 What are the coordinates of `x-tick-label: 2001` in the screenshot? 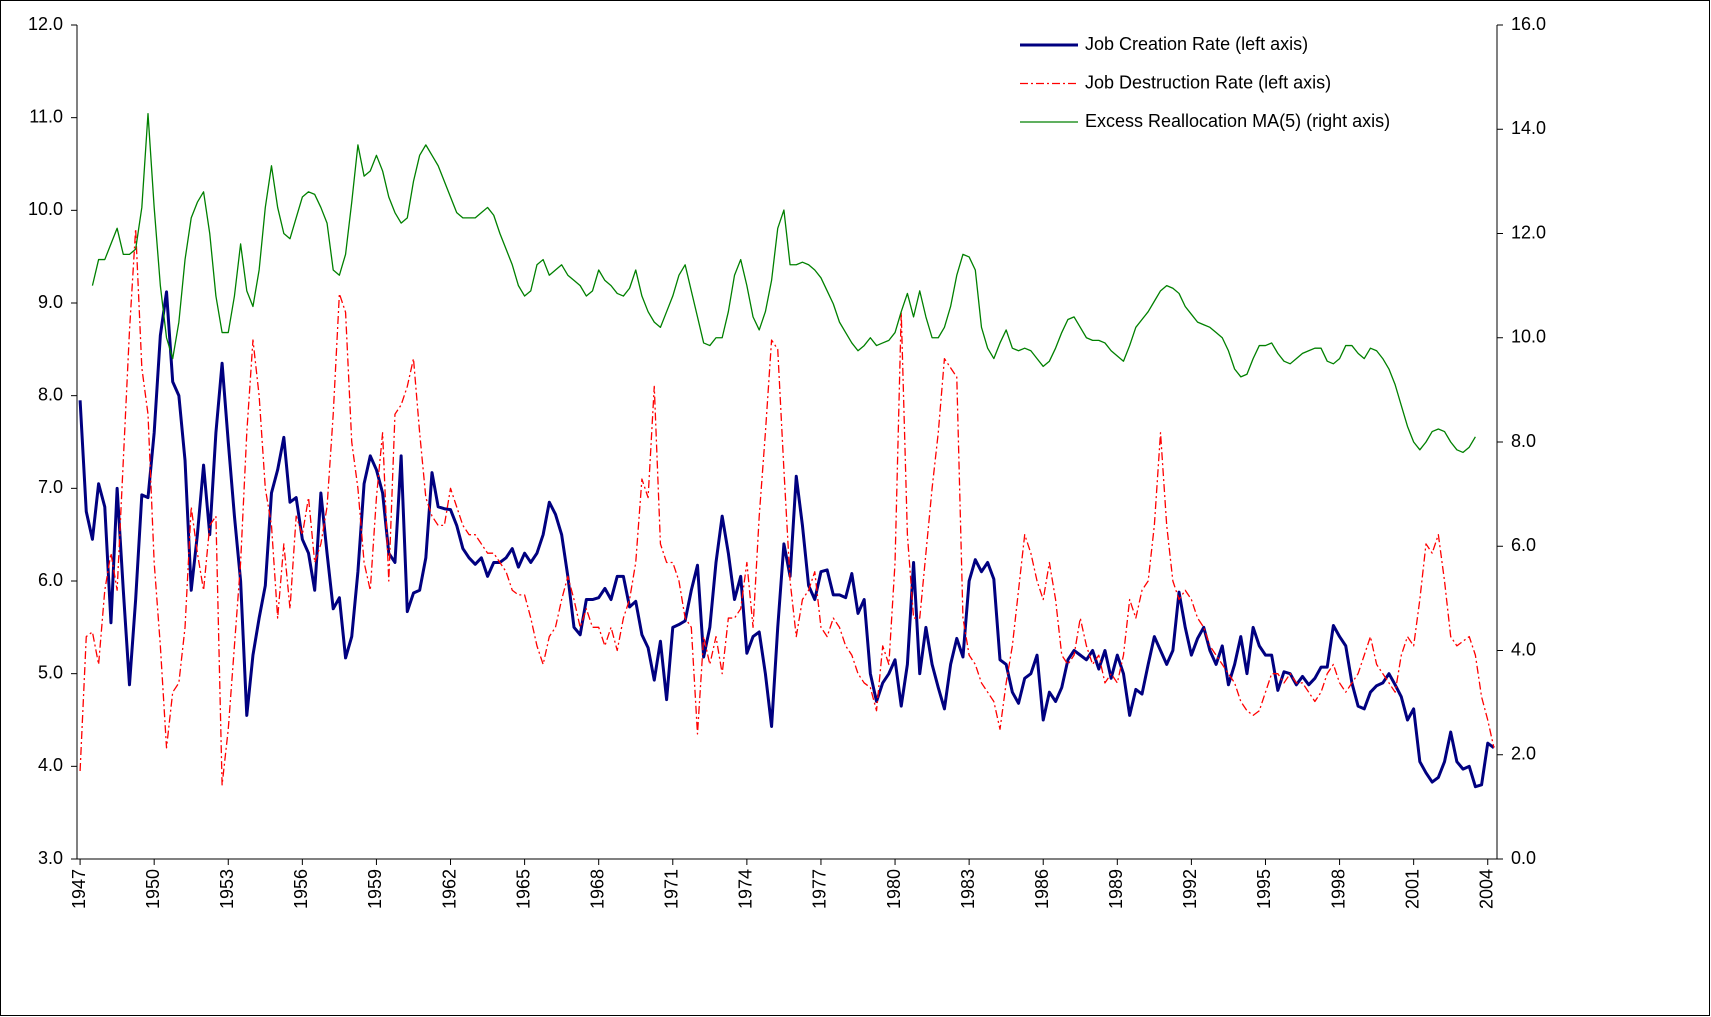 It's located at (1412, 889).